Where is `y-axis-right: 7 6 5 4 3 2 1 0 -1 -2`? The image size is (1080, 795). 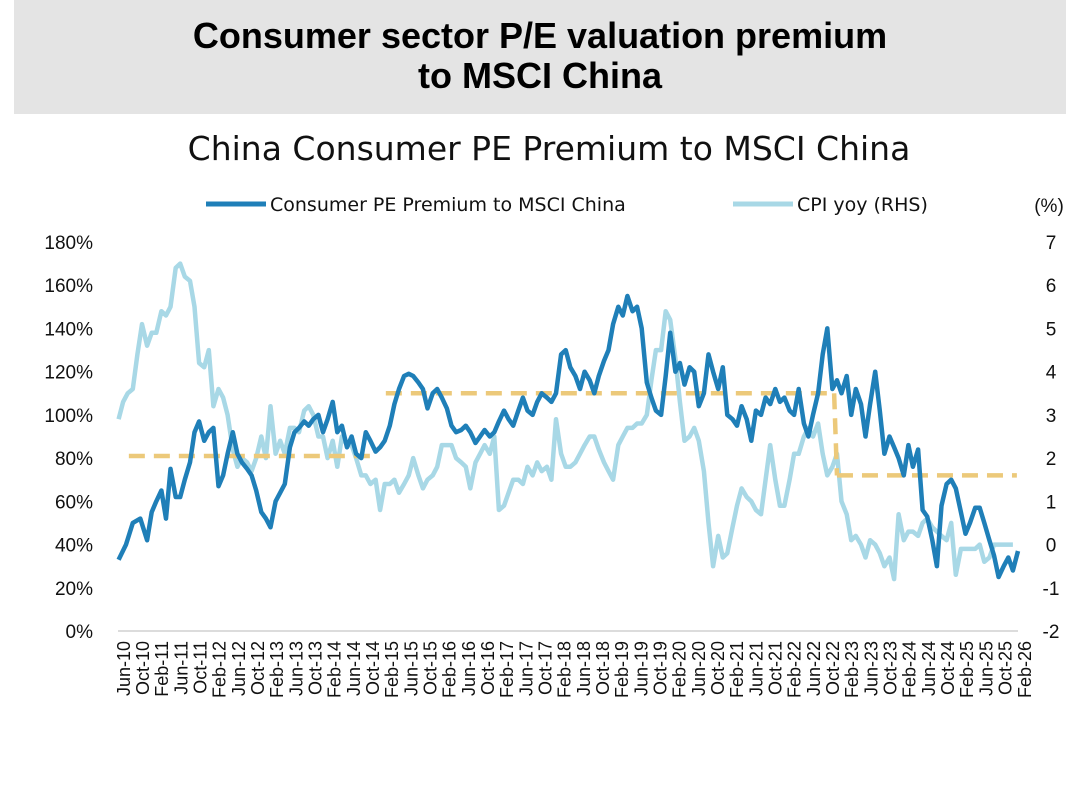
y-axis-right: 7 6 5 4 3 2 1 0 -1 -2 is located at coordinates (1051, 438).